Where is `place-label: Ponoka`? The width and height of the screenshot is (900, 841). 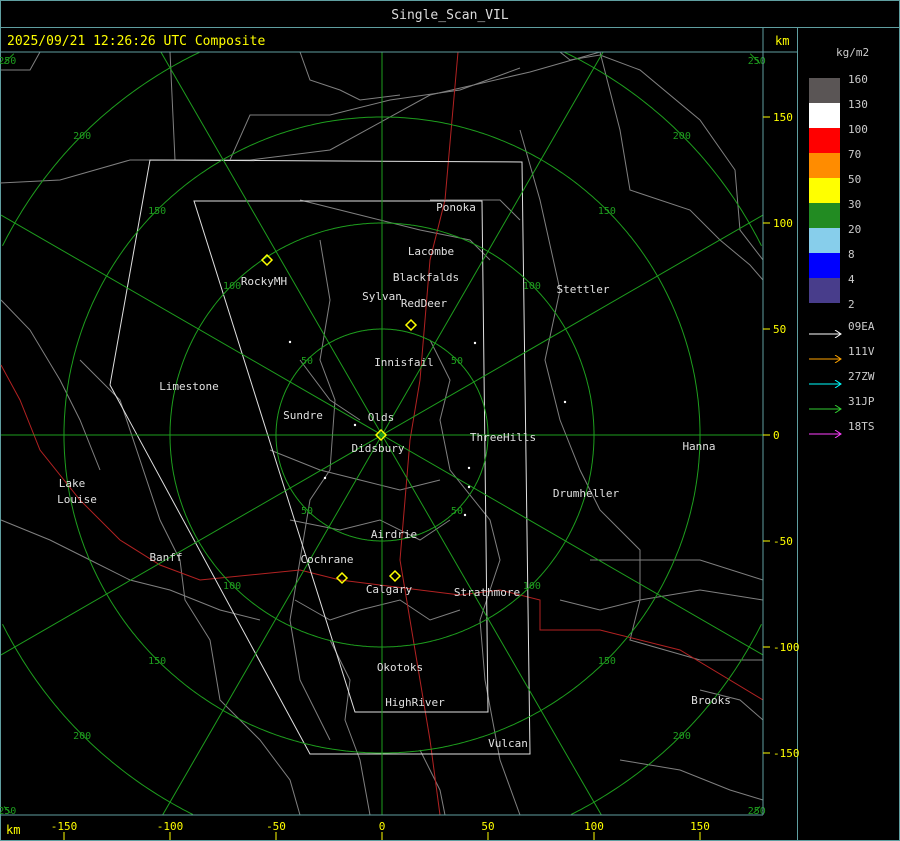 place-label: Ponoka is located at coordinates (456, 207).